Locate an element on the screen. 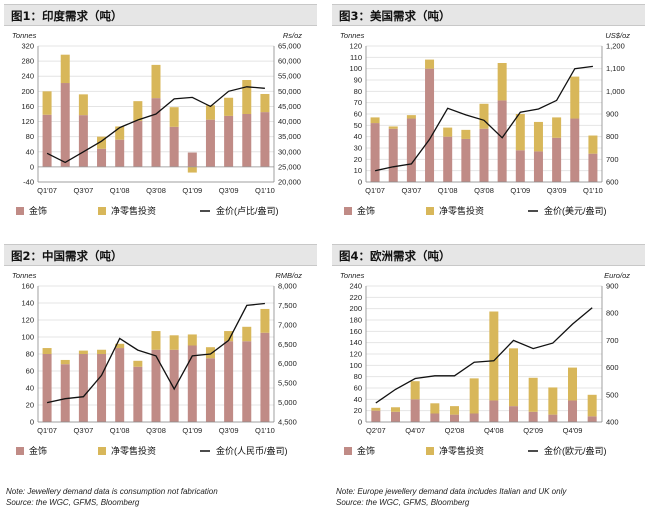  y2-axis-title: Rs/oz is located at coordinates (292, 35).